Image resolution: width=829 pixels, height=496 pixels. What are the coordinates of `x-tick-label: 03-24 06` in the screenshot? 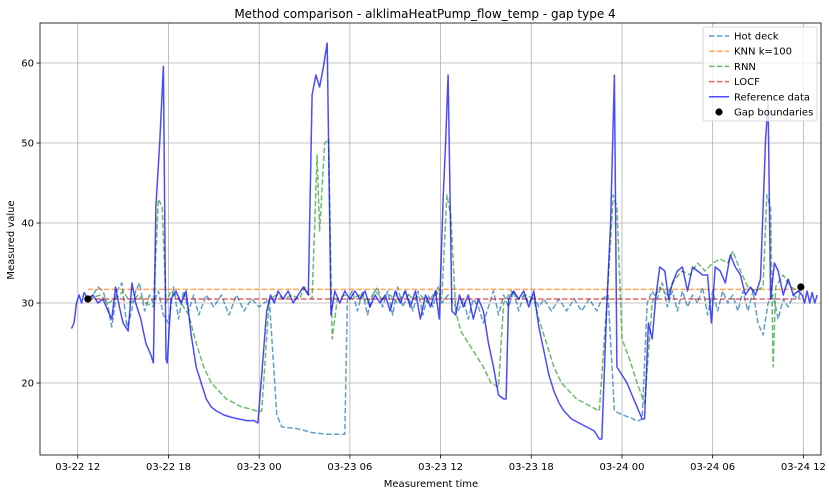 It's located at (712, 467).